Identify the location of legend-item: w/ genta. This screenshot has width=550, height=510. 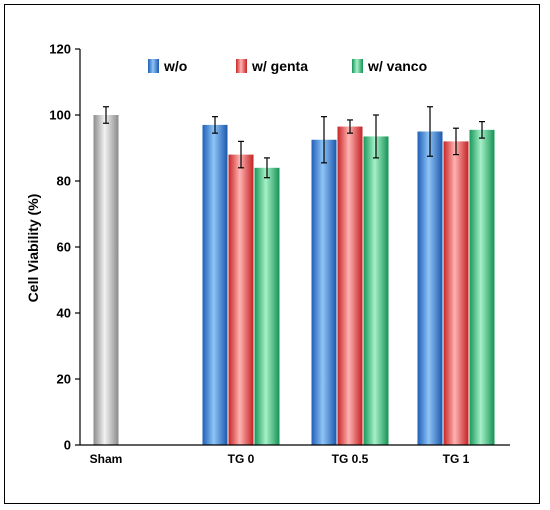
(272, 66).